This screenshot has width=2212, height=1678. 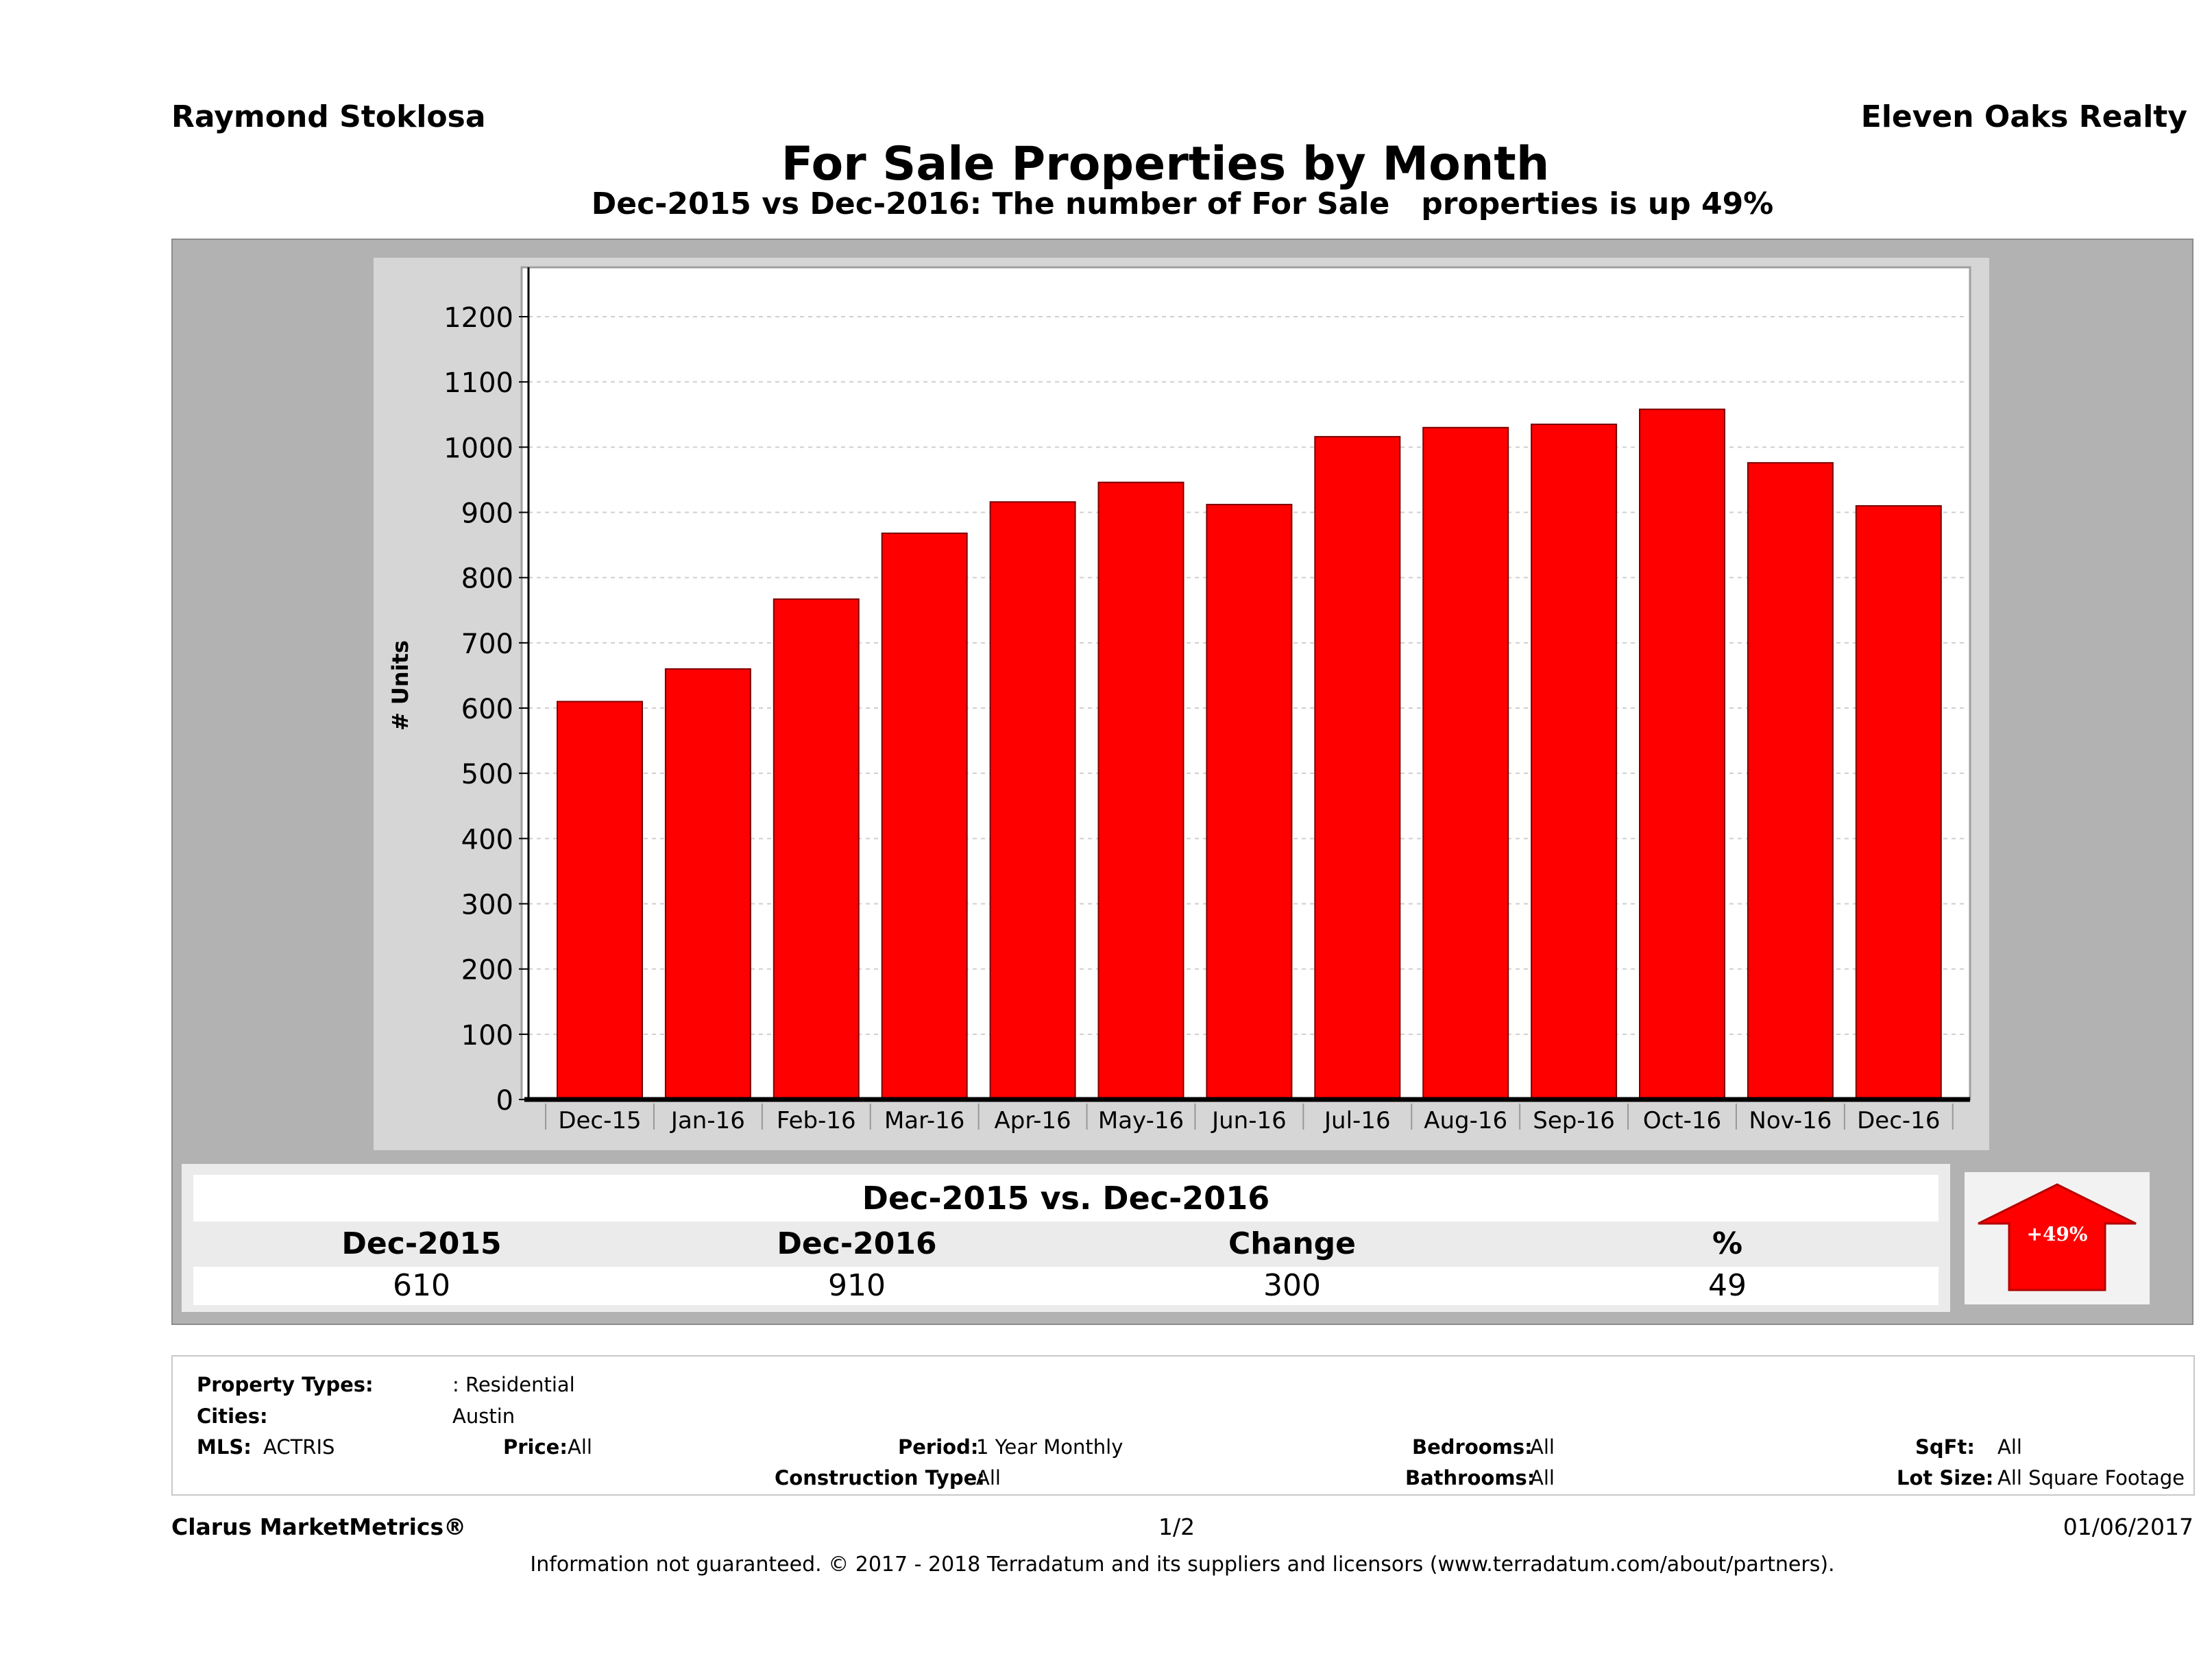 I want to click on y-axis-label: # Units, so click(x=400, y=685).